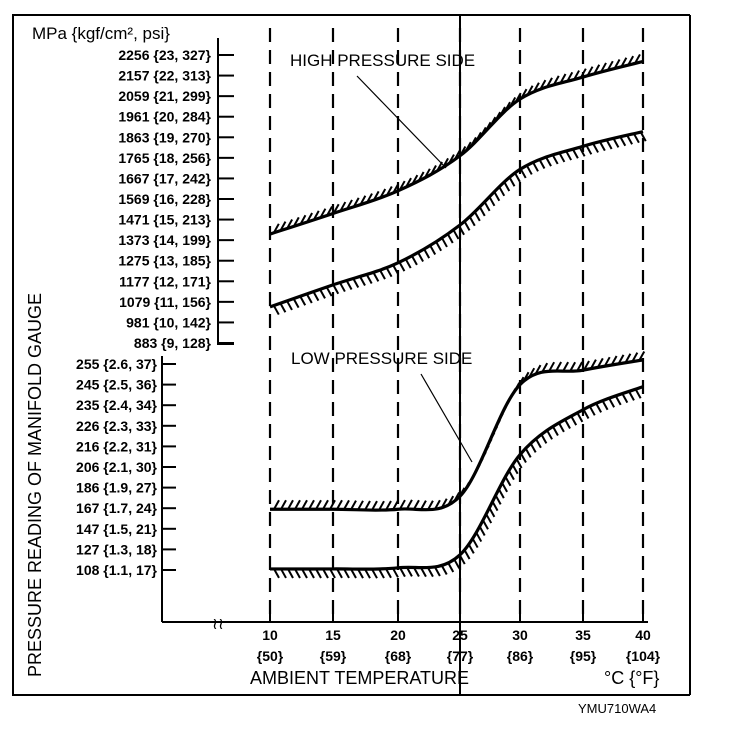  Describe the element at coordinates (117, 364) in the screenshot. I see `low-axis-tick-label: 255 {2.6, 37}` at that location.